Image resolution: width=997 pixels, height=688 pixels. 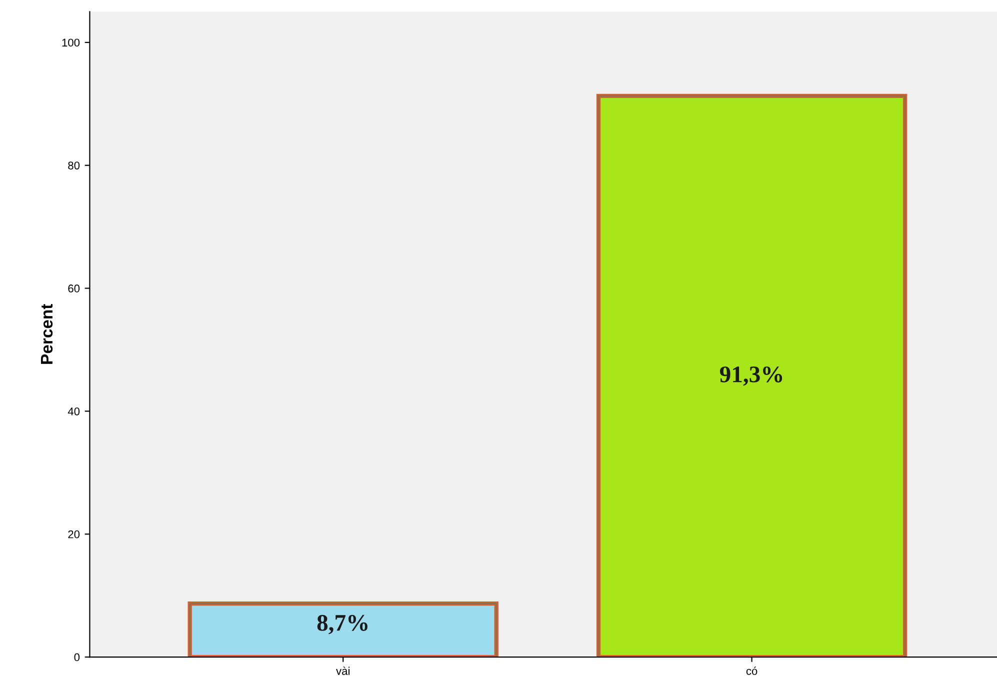 What do you see at coordinates (74, 166) in the screenshot?
I see `y-tick-label: 80` at bounding box center [74, 166].